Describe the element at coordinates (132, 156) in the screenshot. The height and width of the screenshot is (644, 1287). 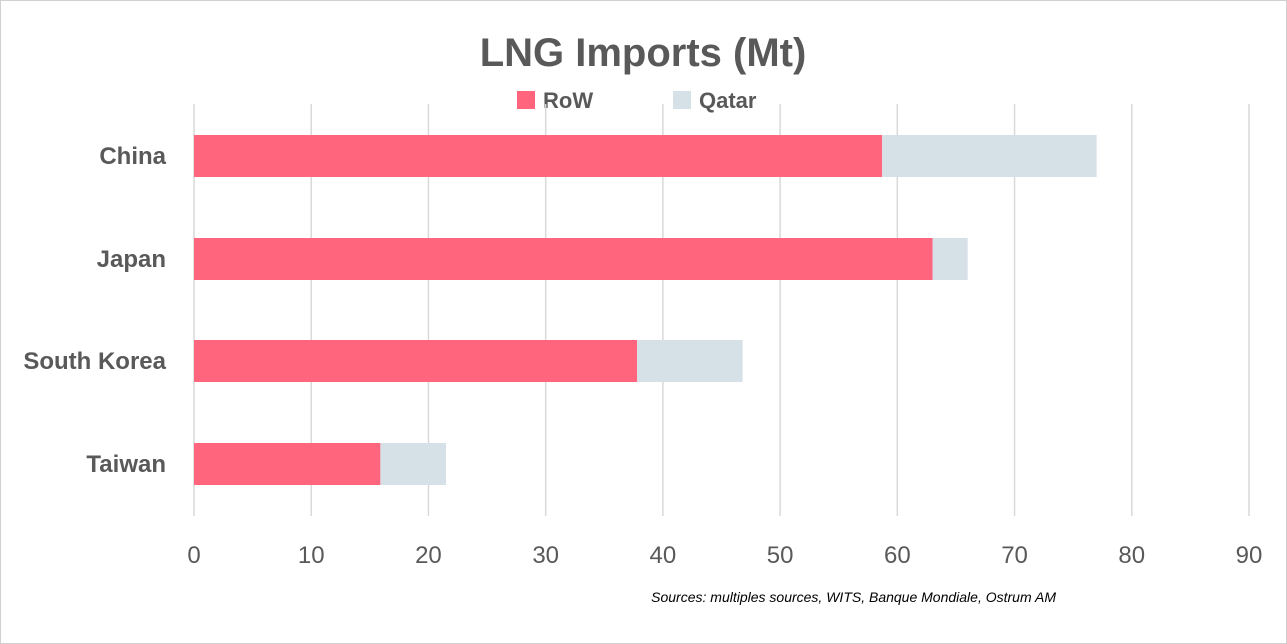
I see `category-label-china: China` at that location.